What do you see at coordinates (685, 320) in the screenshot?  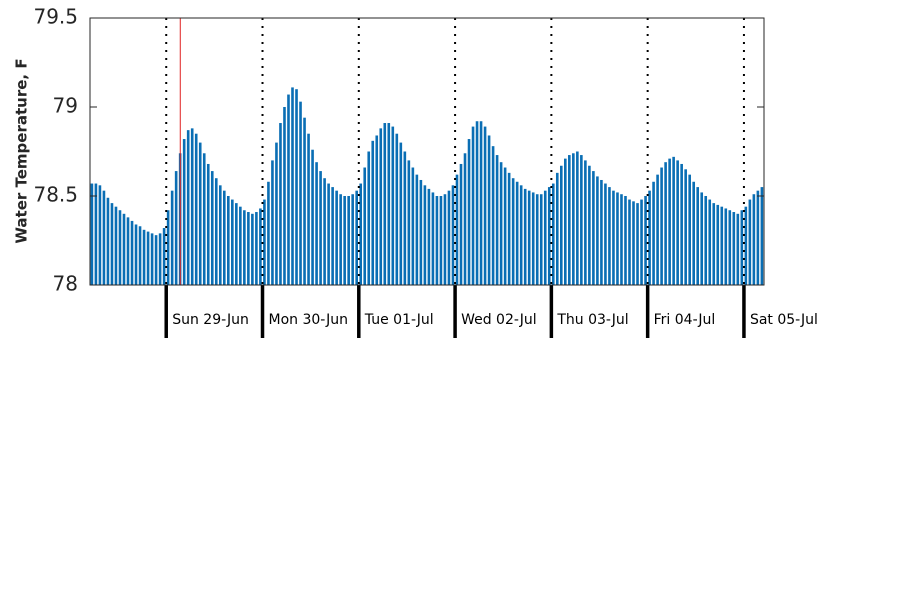 I see `x-tick-label: Fri 04-Jul` at bounding box center [685, 320].